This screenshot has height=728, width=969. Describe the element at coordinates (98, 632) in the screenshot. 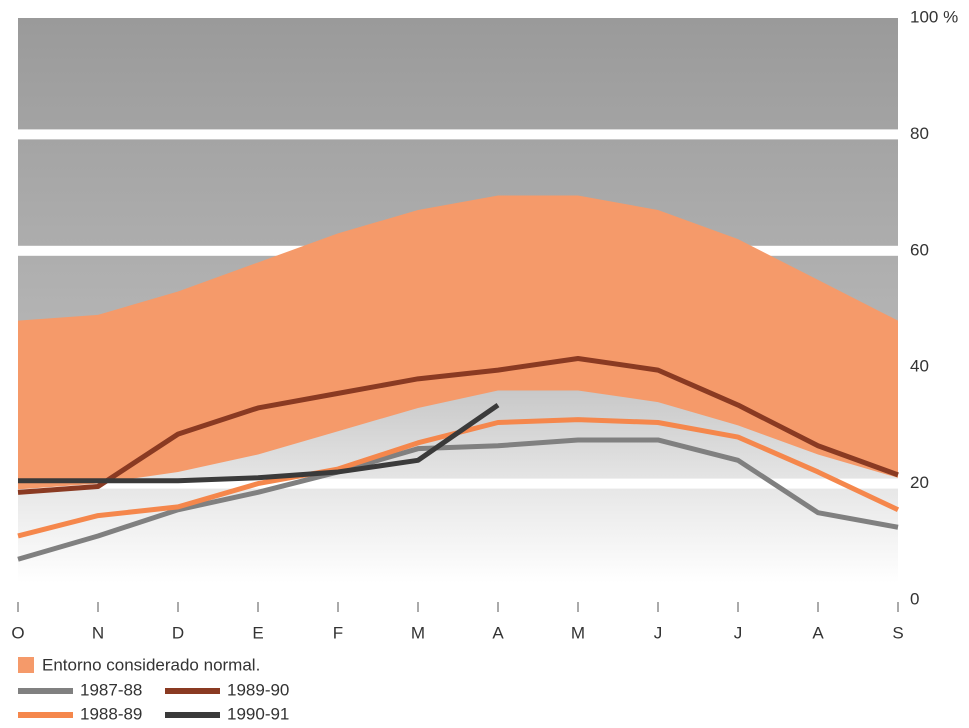

I see `x-tick-label: N` at that location.